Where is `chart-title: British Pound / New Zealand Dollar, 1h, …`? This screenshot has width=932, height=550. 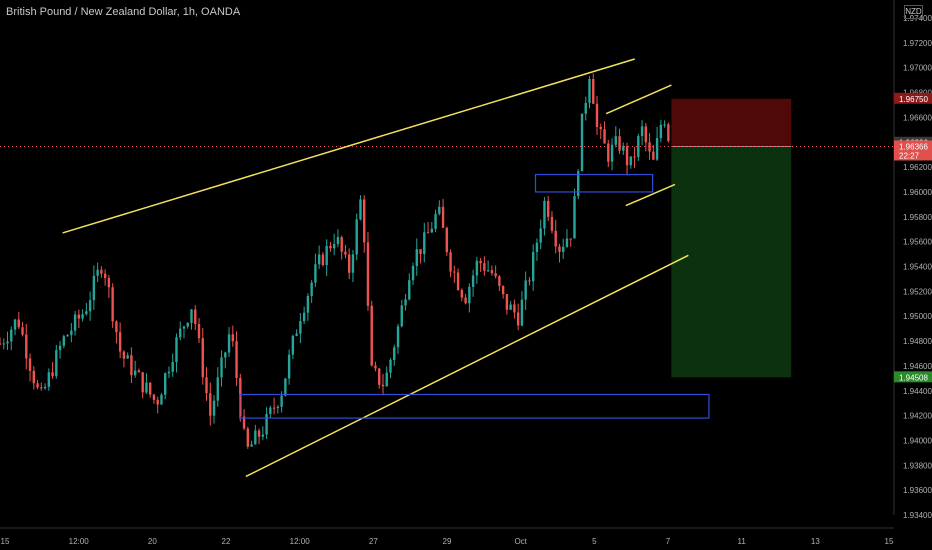
chart-title: British Pound / New Zealand Dollar, 1h, … is located at coordinates (123, 12).